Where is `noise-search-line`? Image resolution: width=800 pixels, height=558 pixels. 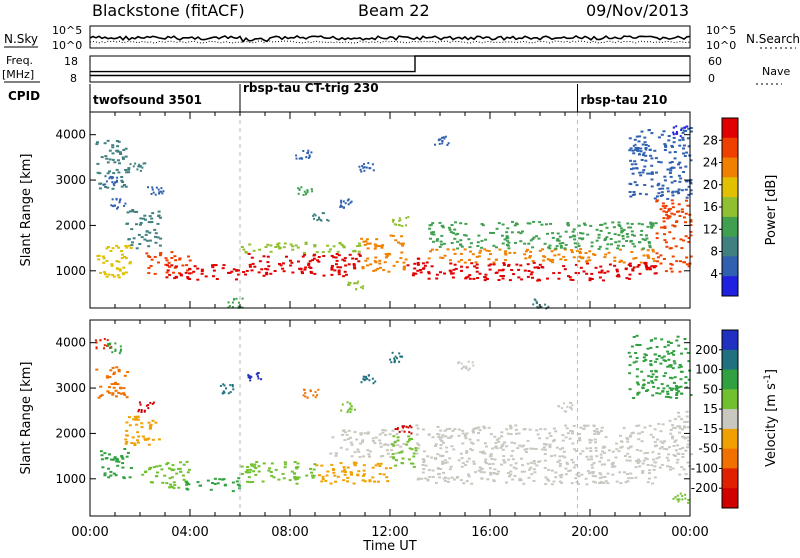
noise-search-line is located at coordinates (390, 42).